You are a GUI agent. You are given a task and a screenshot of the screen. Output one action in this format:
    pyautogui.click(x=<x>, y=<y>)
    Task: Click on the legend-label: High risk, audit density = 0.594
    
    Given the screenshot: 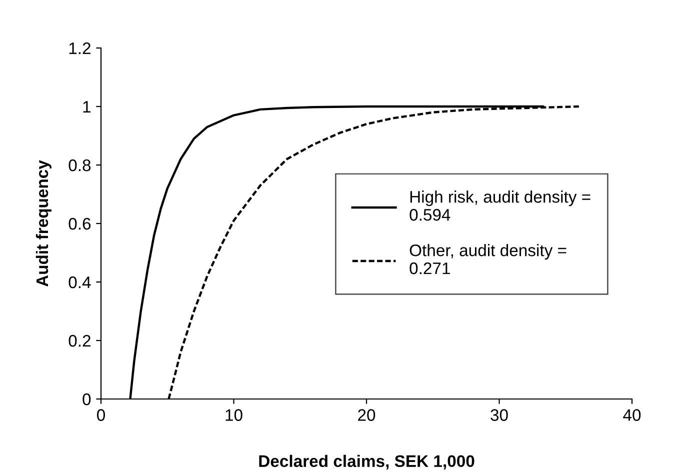 What is the action you would take?
    pyautogui.click(x=500, y=205)
    